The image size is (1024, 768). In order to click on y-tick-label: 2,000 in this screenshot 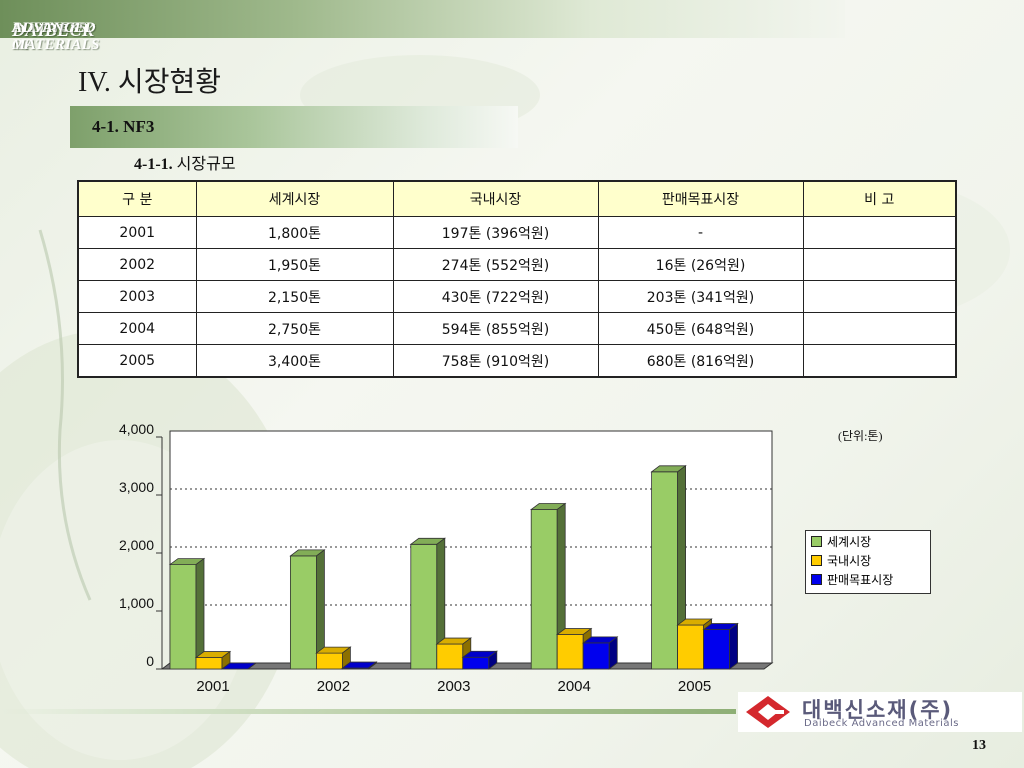, I will do `click(136, 545)`.